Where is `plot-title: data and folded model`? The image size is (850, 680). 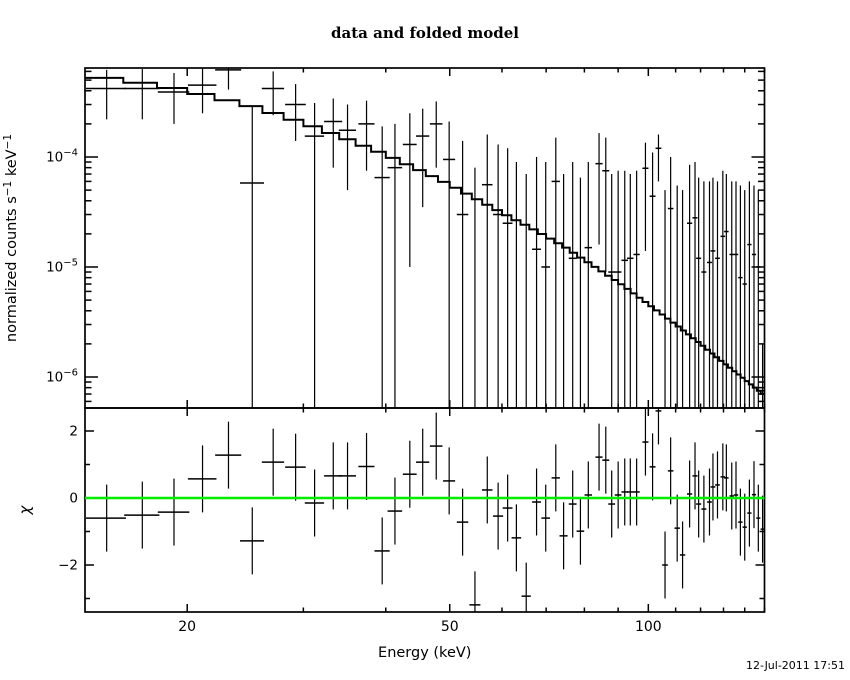
plot-title: data and folded model is located at coordinates (425, 33).